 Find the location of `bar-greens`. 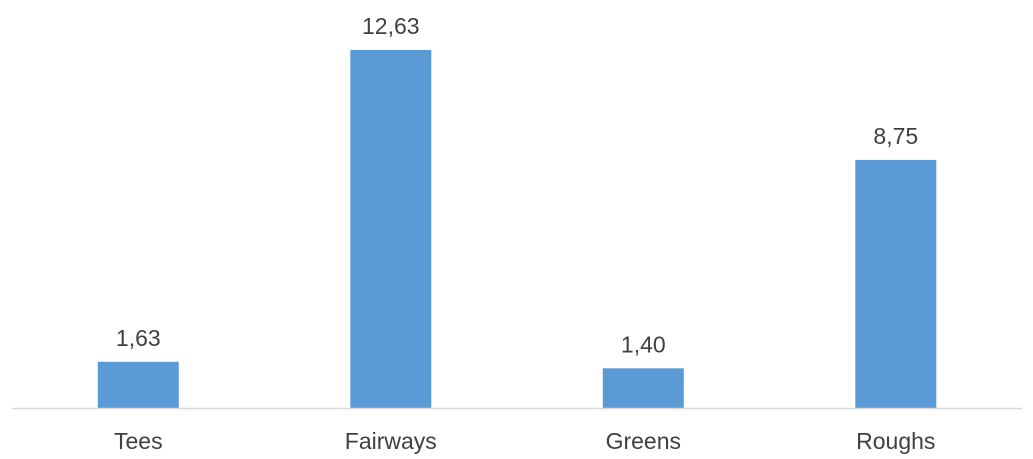

bar-greens is located at coordinates (643, 388).